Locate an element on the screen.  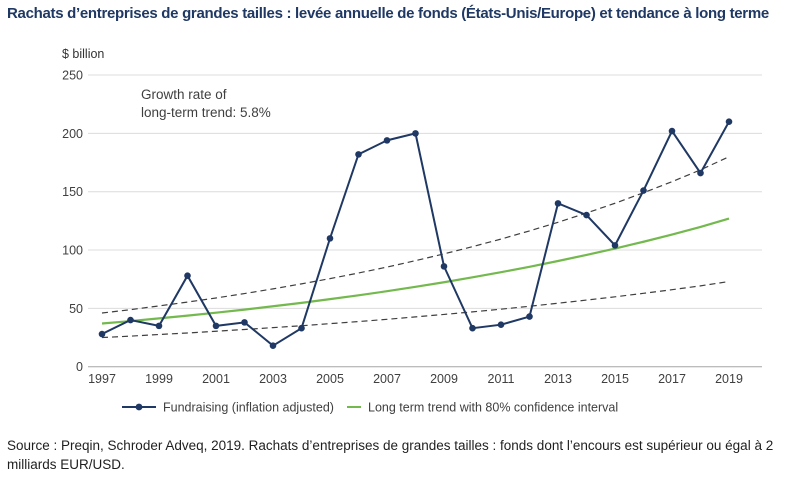
x-tick-label-2011: 2011 is located at coordinates (501, 379).